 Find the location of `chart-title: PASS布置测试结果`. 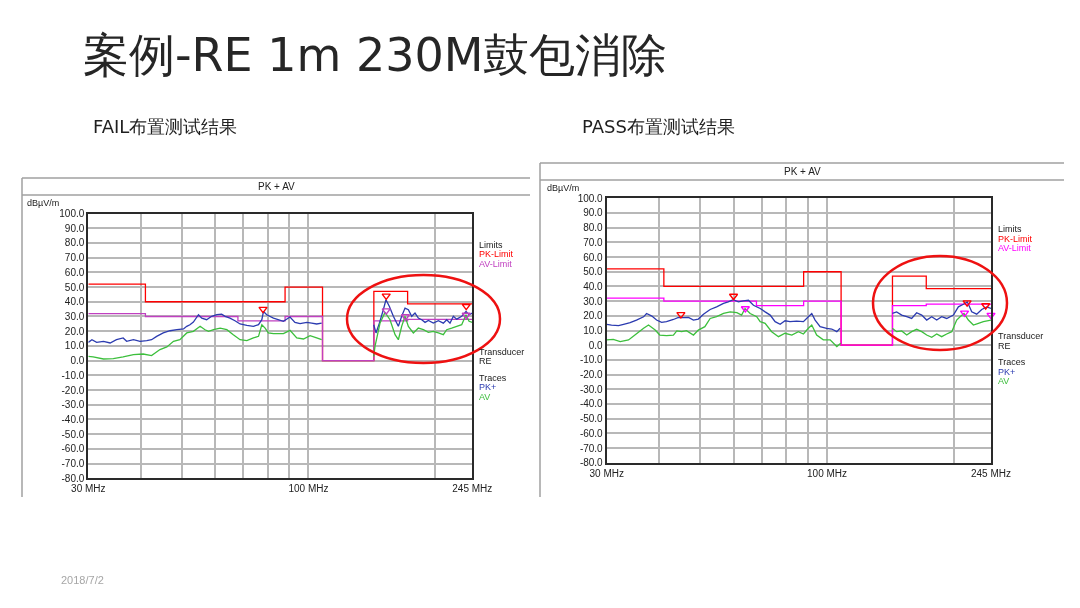

chart-title: PASS布置测试结果 is located at coordinates (658, 126).